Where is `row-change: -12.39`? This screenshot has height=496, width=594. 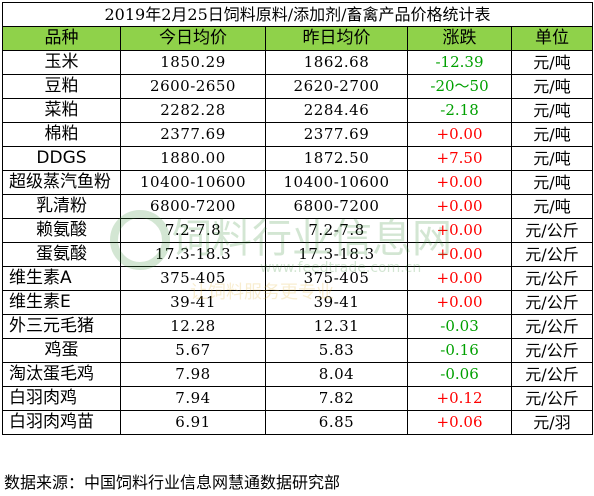
row-change: -12.39 is located at coordinates (459, 62).